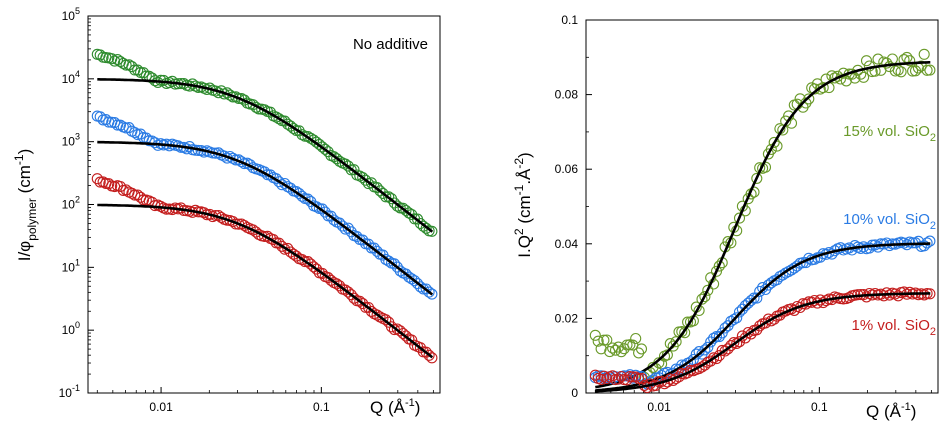 The width and height of the screenshot is (946, 425). Describe the element at coordinates (71, 77) in the screenshot. I see `y-tick-label-left: 10⁴` at that location.